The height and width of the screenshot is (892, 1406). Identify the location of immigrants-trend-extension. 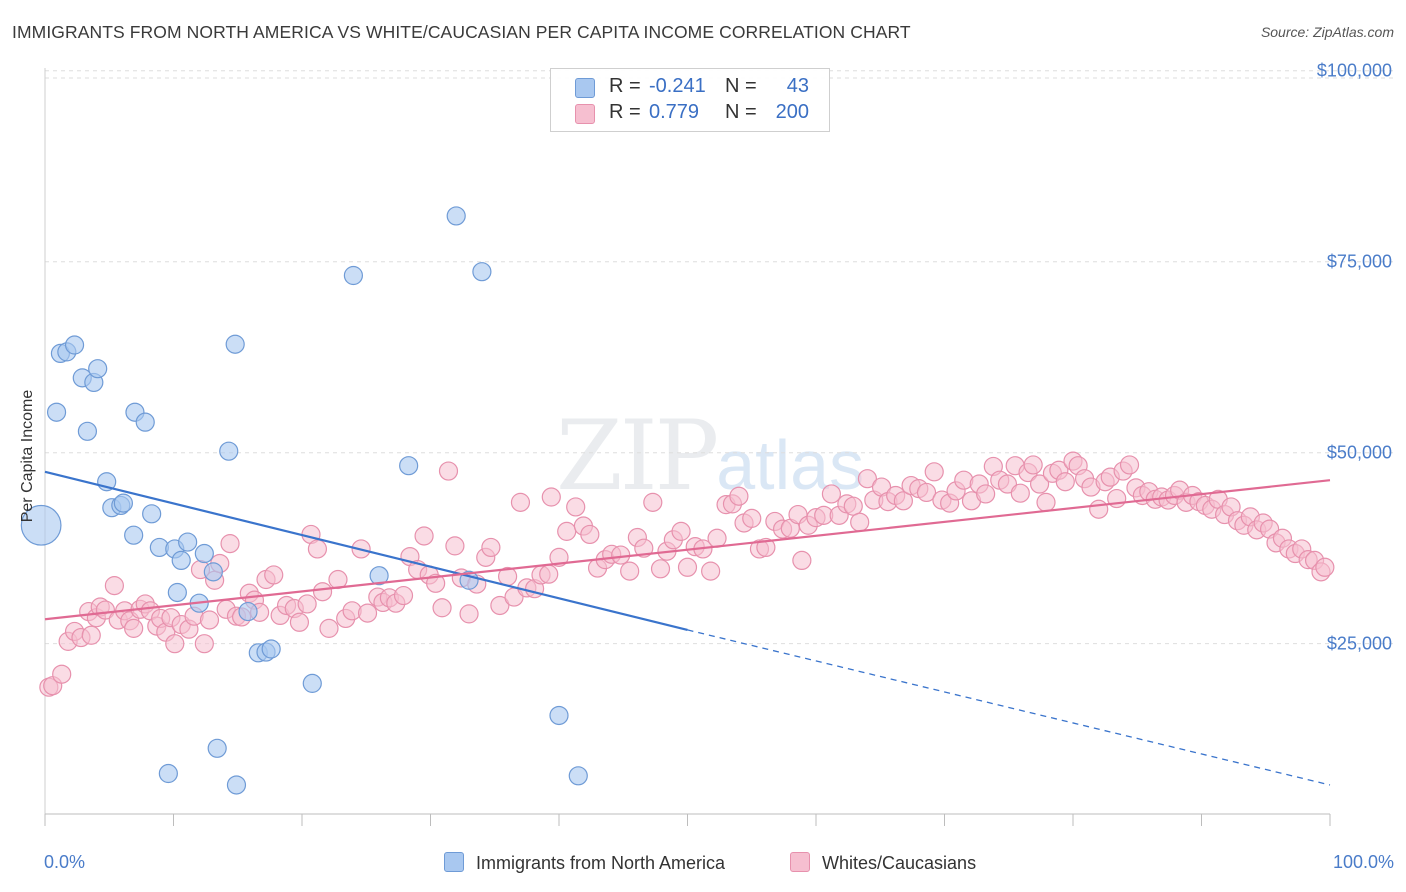
(1009, 707).